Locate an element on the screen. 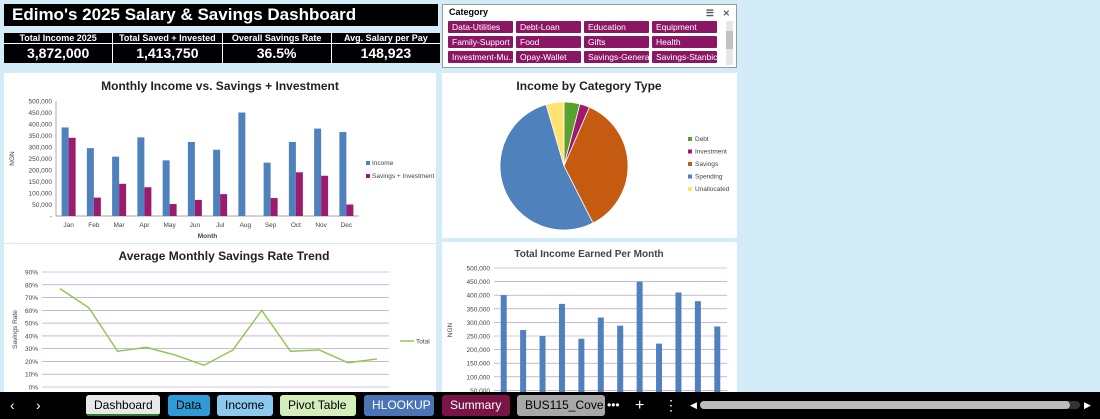  slicer-item: Data-Utilities is located at coordinates (480, 27).